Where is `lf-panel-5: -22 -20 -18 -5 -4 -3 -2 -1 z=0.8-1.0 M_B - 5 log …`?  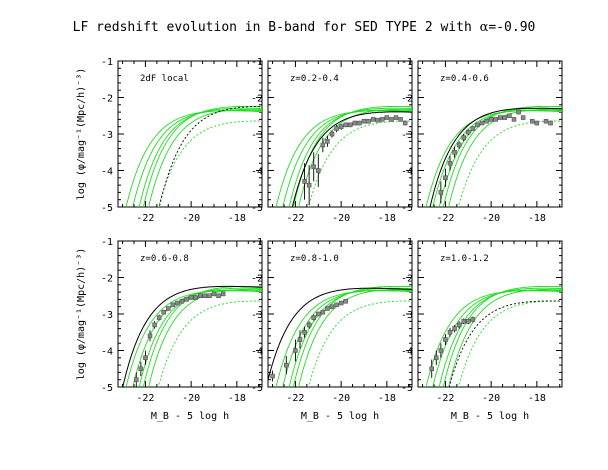
lf-panel-5: -22 -20 -18 -5 -4 -3 -2 -1 z=0.8-1.0 M_B - 5 log … is located at coordinates (332, 329).